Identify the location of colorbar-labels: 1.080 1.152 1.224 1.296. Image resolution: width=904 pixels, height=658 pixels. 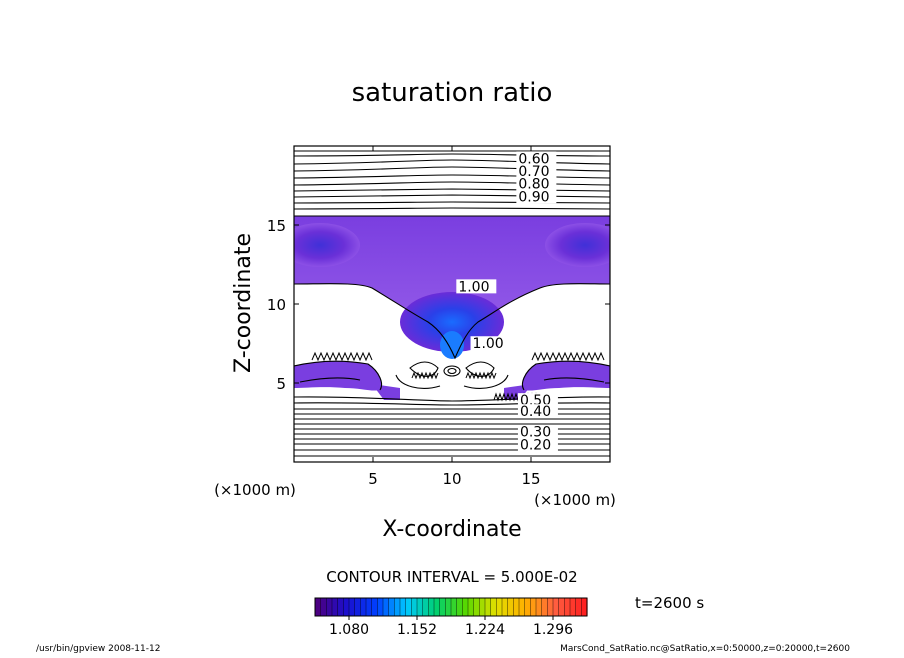
(451, 627).